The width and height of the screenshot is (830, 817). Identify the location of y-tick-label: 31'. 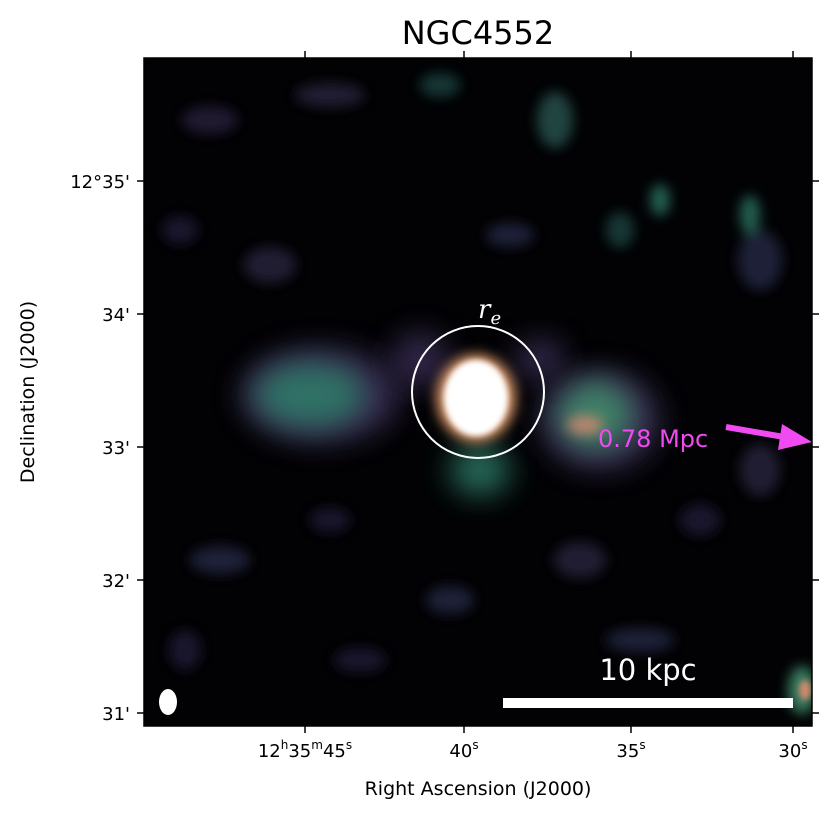
(116, 714).